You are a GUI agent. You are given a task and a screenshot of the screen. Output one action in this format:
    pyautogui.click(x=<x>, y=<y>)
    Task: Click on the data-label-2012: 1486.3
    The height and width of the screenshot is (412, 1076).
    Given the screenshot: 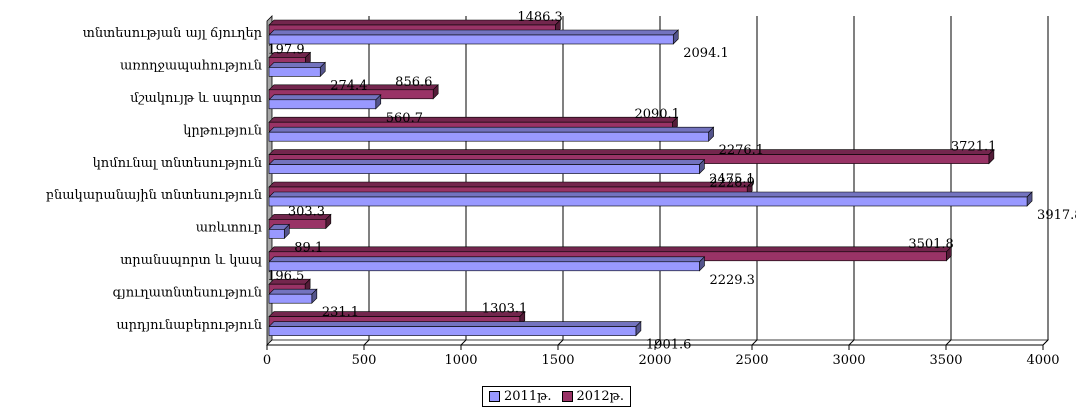 What is the action you would take?
    pyautogui.click(x=540, y=17)
    